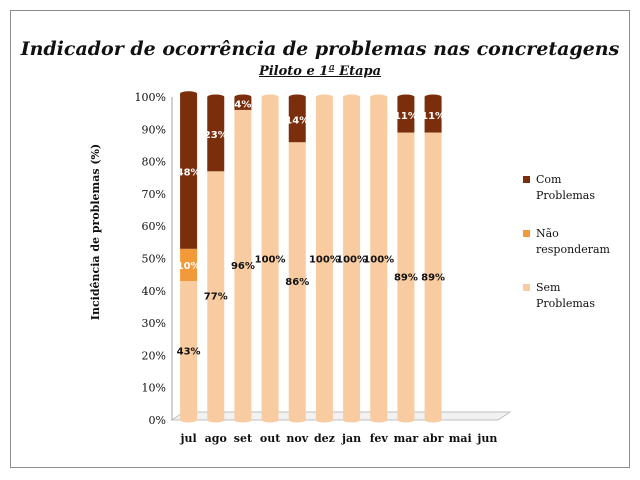 The height and width of the screenshot is (480, 640). I want to click on legend-label-sem-line1: Sem, so click(548, 287).